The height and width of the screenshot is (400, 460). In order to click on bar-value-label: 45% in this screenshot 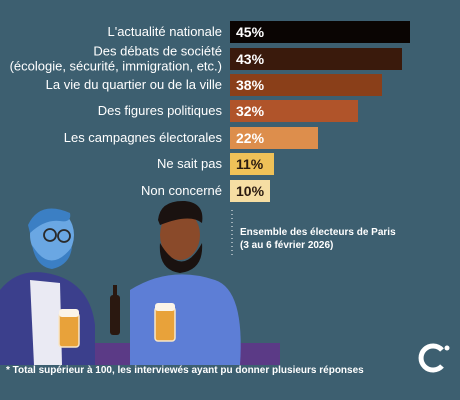, I will do `click(250, 32)`.